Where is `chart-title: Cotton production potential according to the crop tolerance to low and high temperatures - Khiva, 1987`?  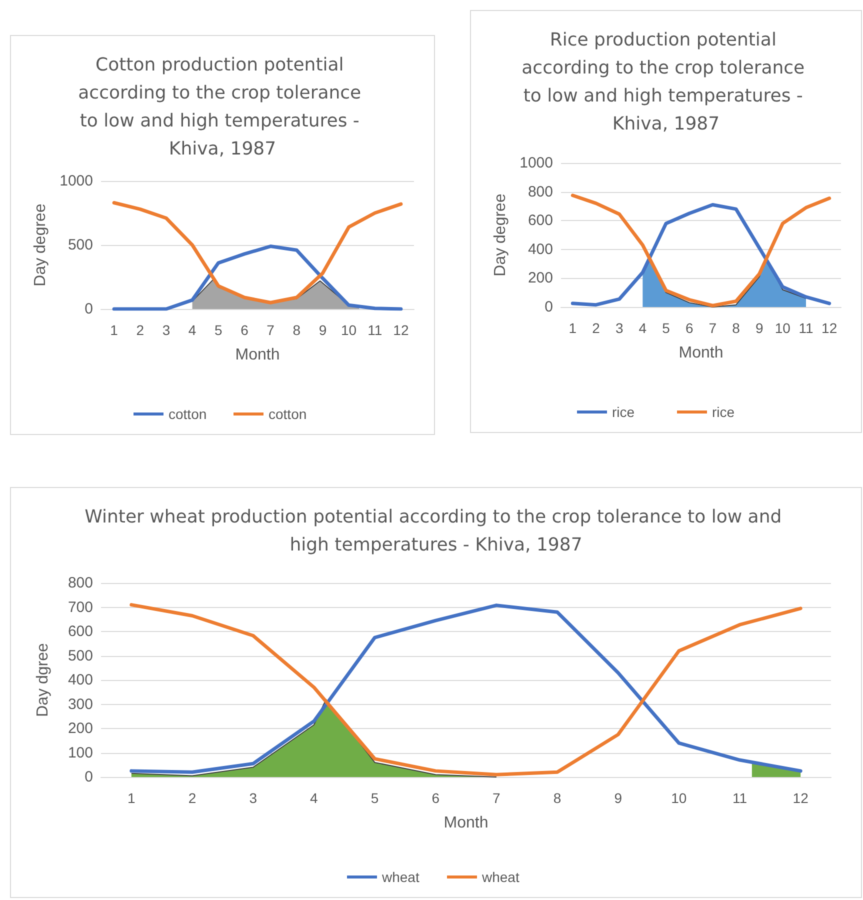
chart-title: Cotton production potential according to the crop tolerance to low and high temperatures - Khiva, 1987 is located at coordinates (222, 107).